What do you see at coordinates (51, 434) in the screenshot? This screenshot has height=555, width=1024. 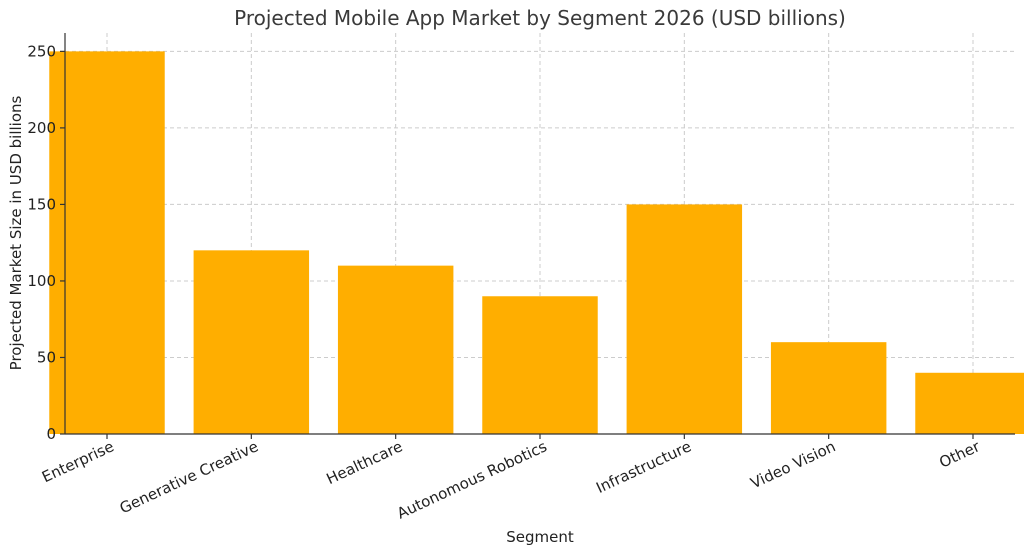 I see `y-tick-label: 0` at bounding box center [51, 434].